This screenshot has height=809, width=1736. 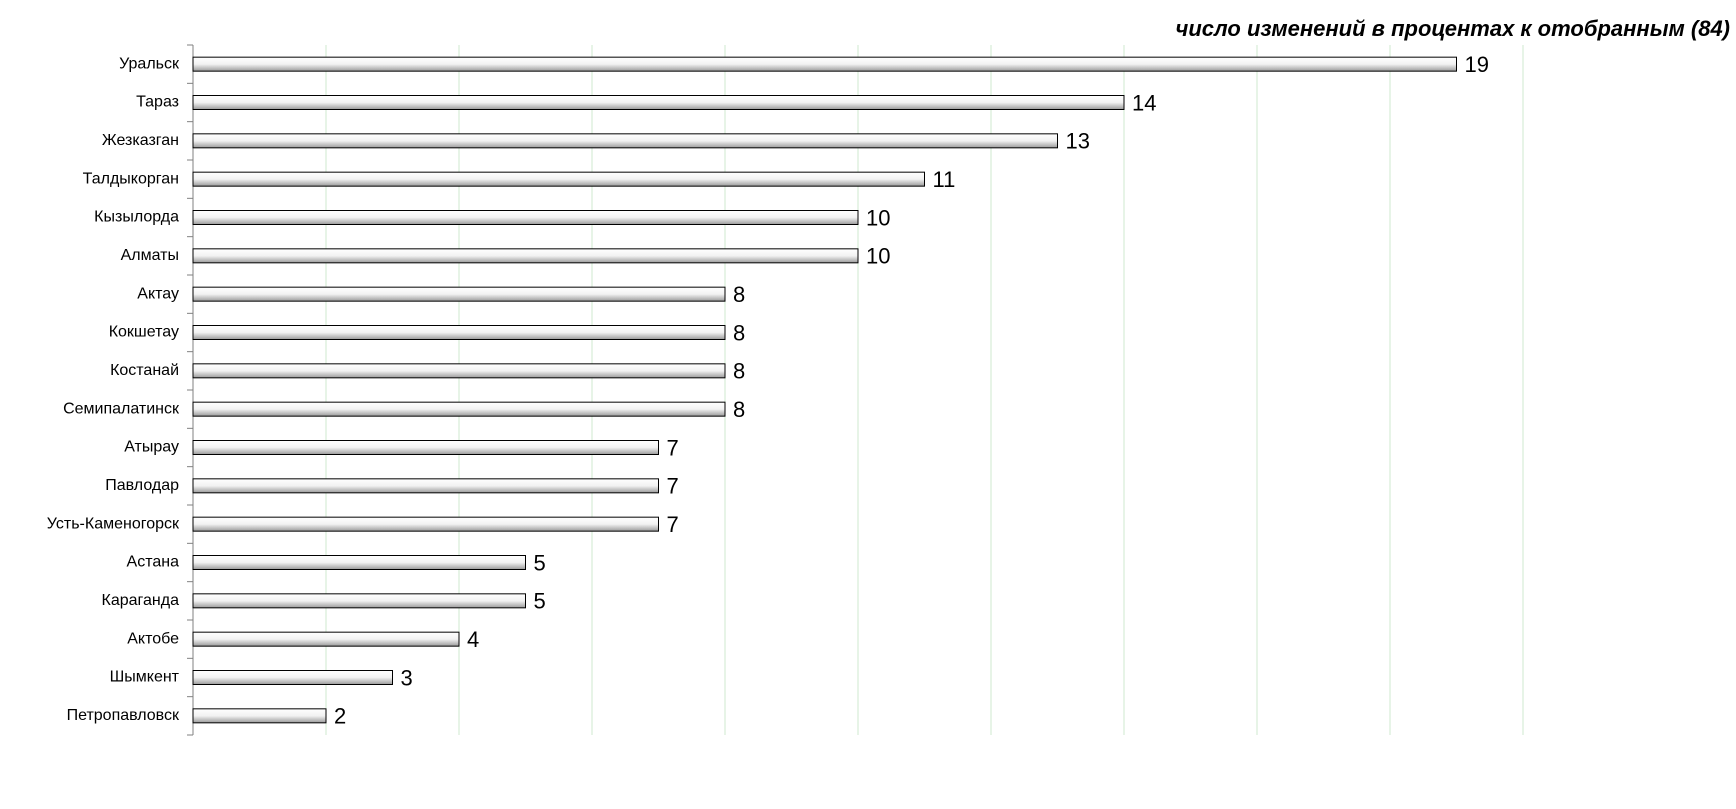 What do you see at coordinates (157, 102) in the screenshot?
I see `y-tick-label: Тараз` at bounding box center [157, 102].